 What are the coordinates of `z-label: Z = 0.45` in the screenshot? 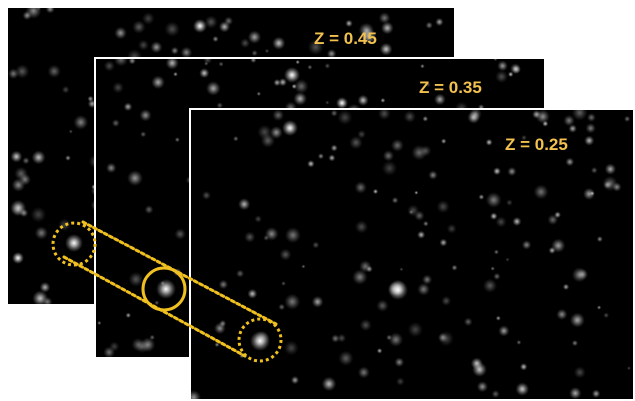 It's located at (345, 38).